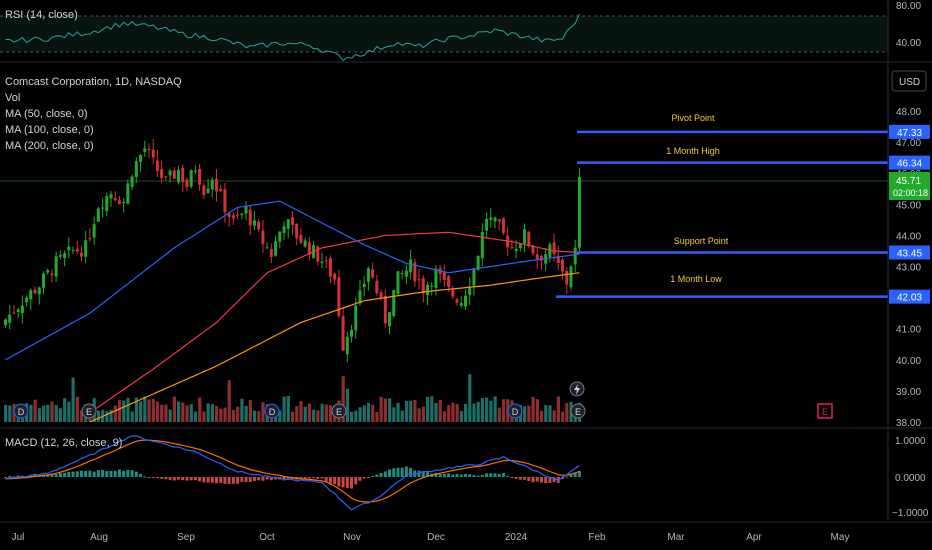  What do you see at coordinates (63, 443) in the screenshot?
I see `macd-label: MACD (12, 26, close, 9)` at bounding box center [63, 443].